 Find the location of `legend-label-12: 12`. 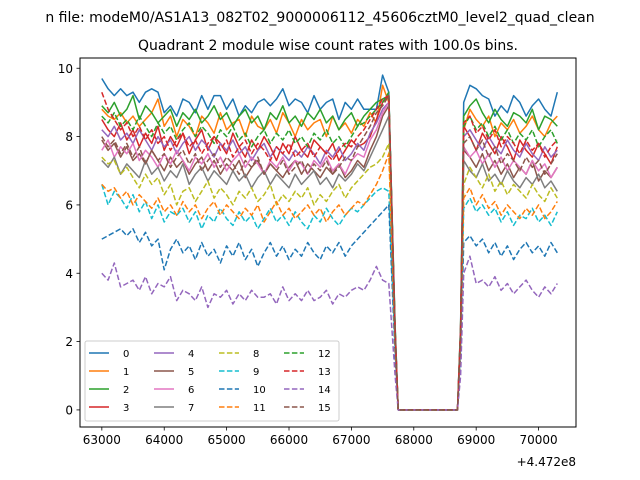

legend-label-12: 12 is located at coordinates (324, 354).